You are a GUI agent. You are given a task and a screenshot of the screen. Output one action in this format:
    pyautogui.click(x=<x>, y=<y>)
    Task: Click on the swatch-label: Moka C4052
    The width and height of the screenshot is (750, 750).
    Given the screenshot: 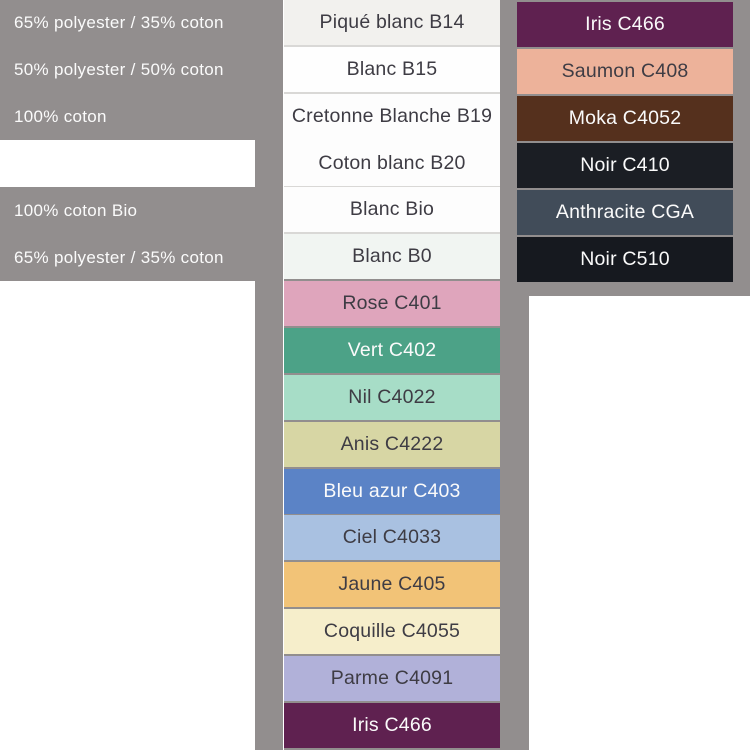 What is the action you would take?
    pyautogui.click(x=625, y=118)
    